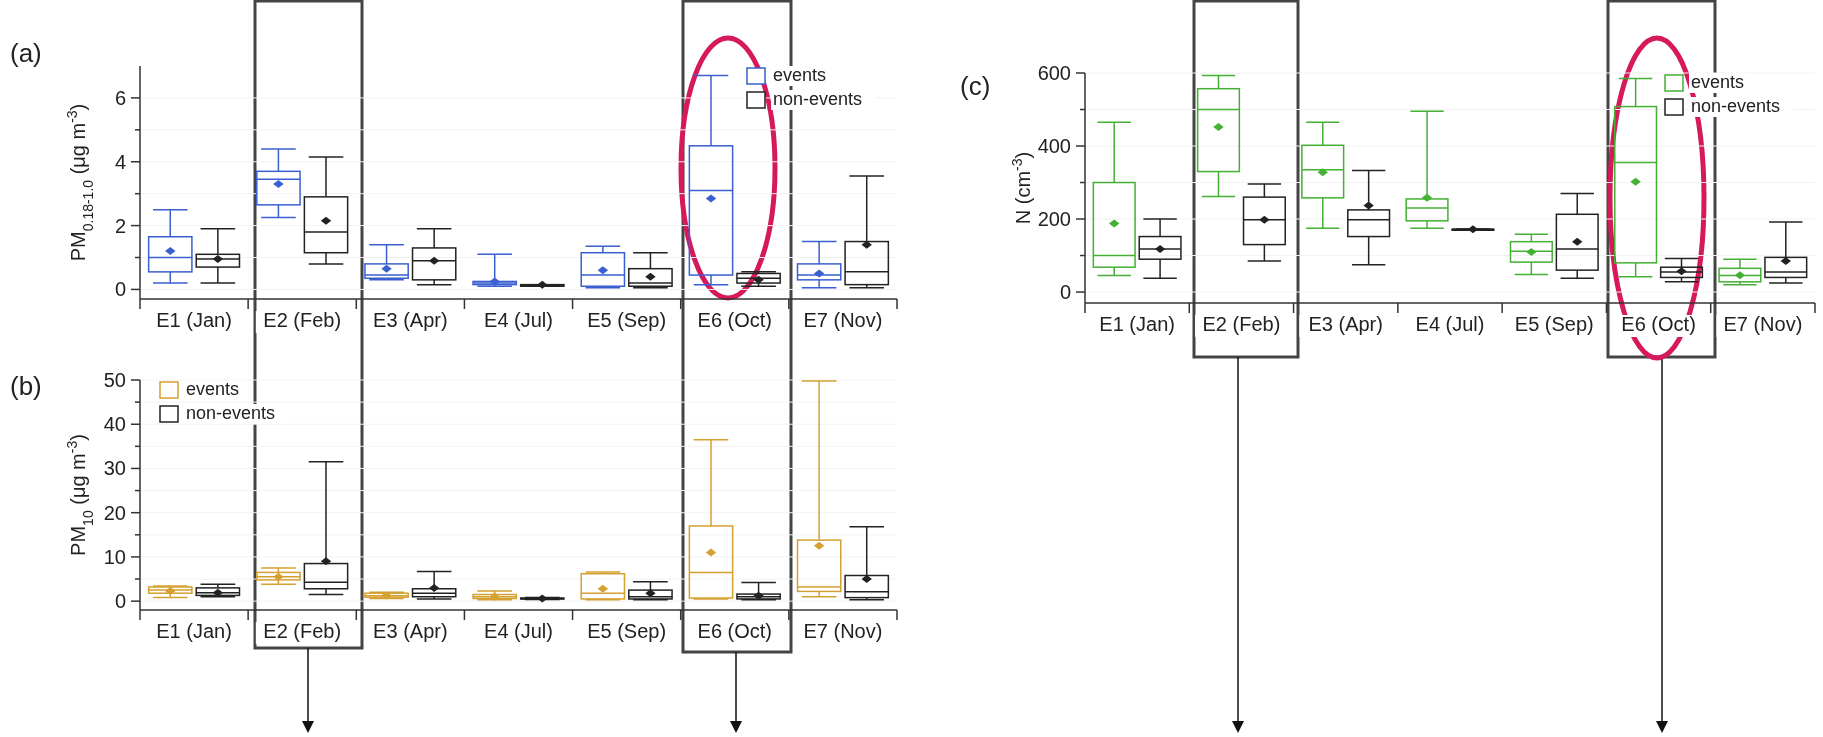 The height and width of the screenshot is (737, 1823). I want to click on y-tick-label: 400, so click(1054, 146).